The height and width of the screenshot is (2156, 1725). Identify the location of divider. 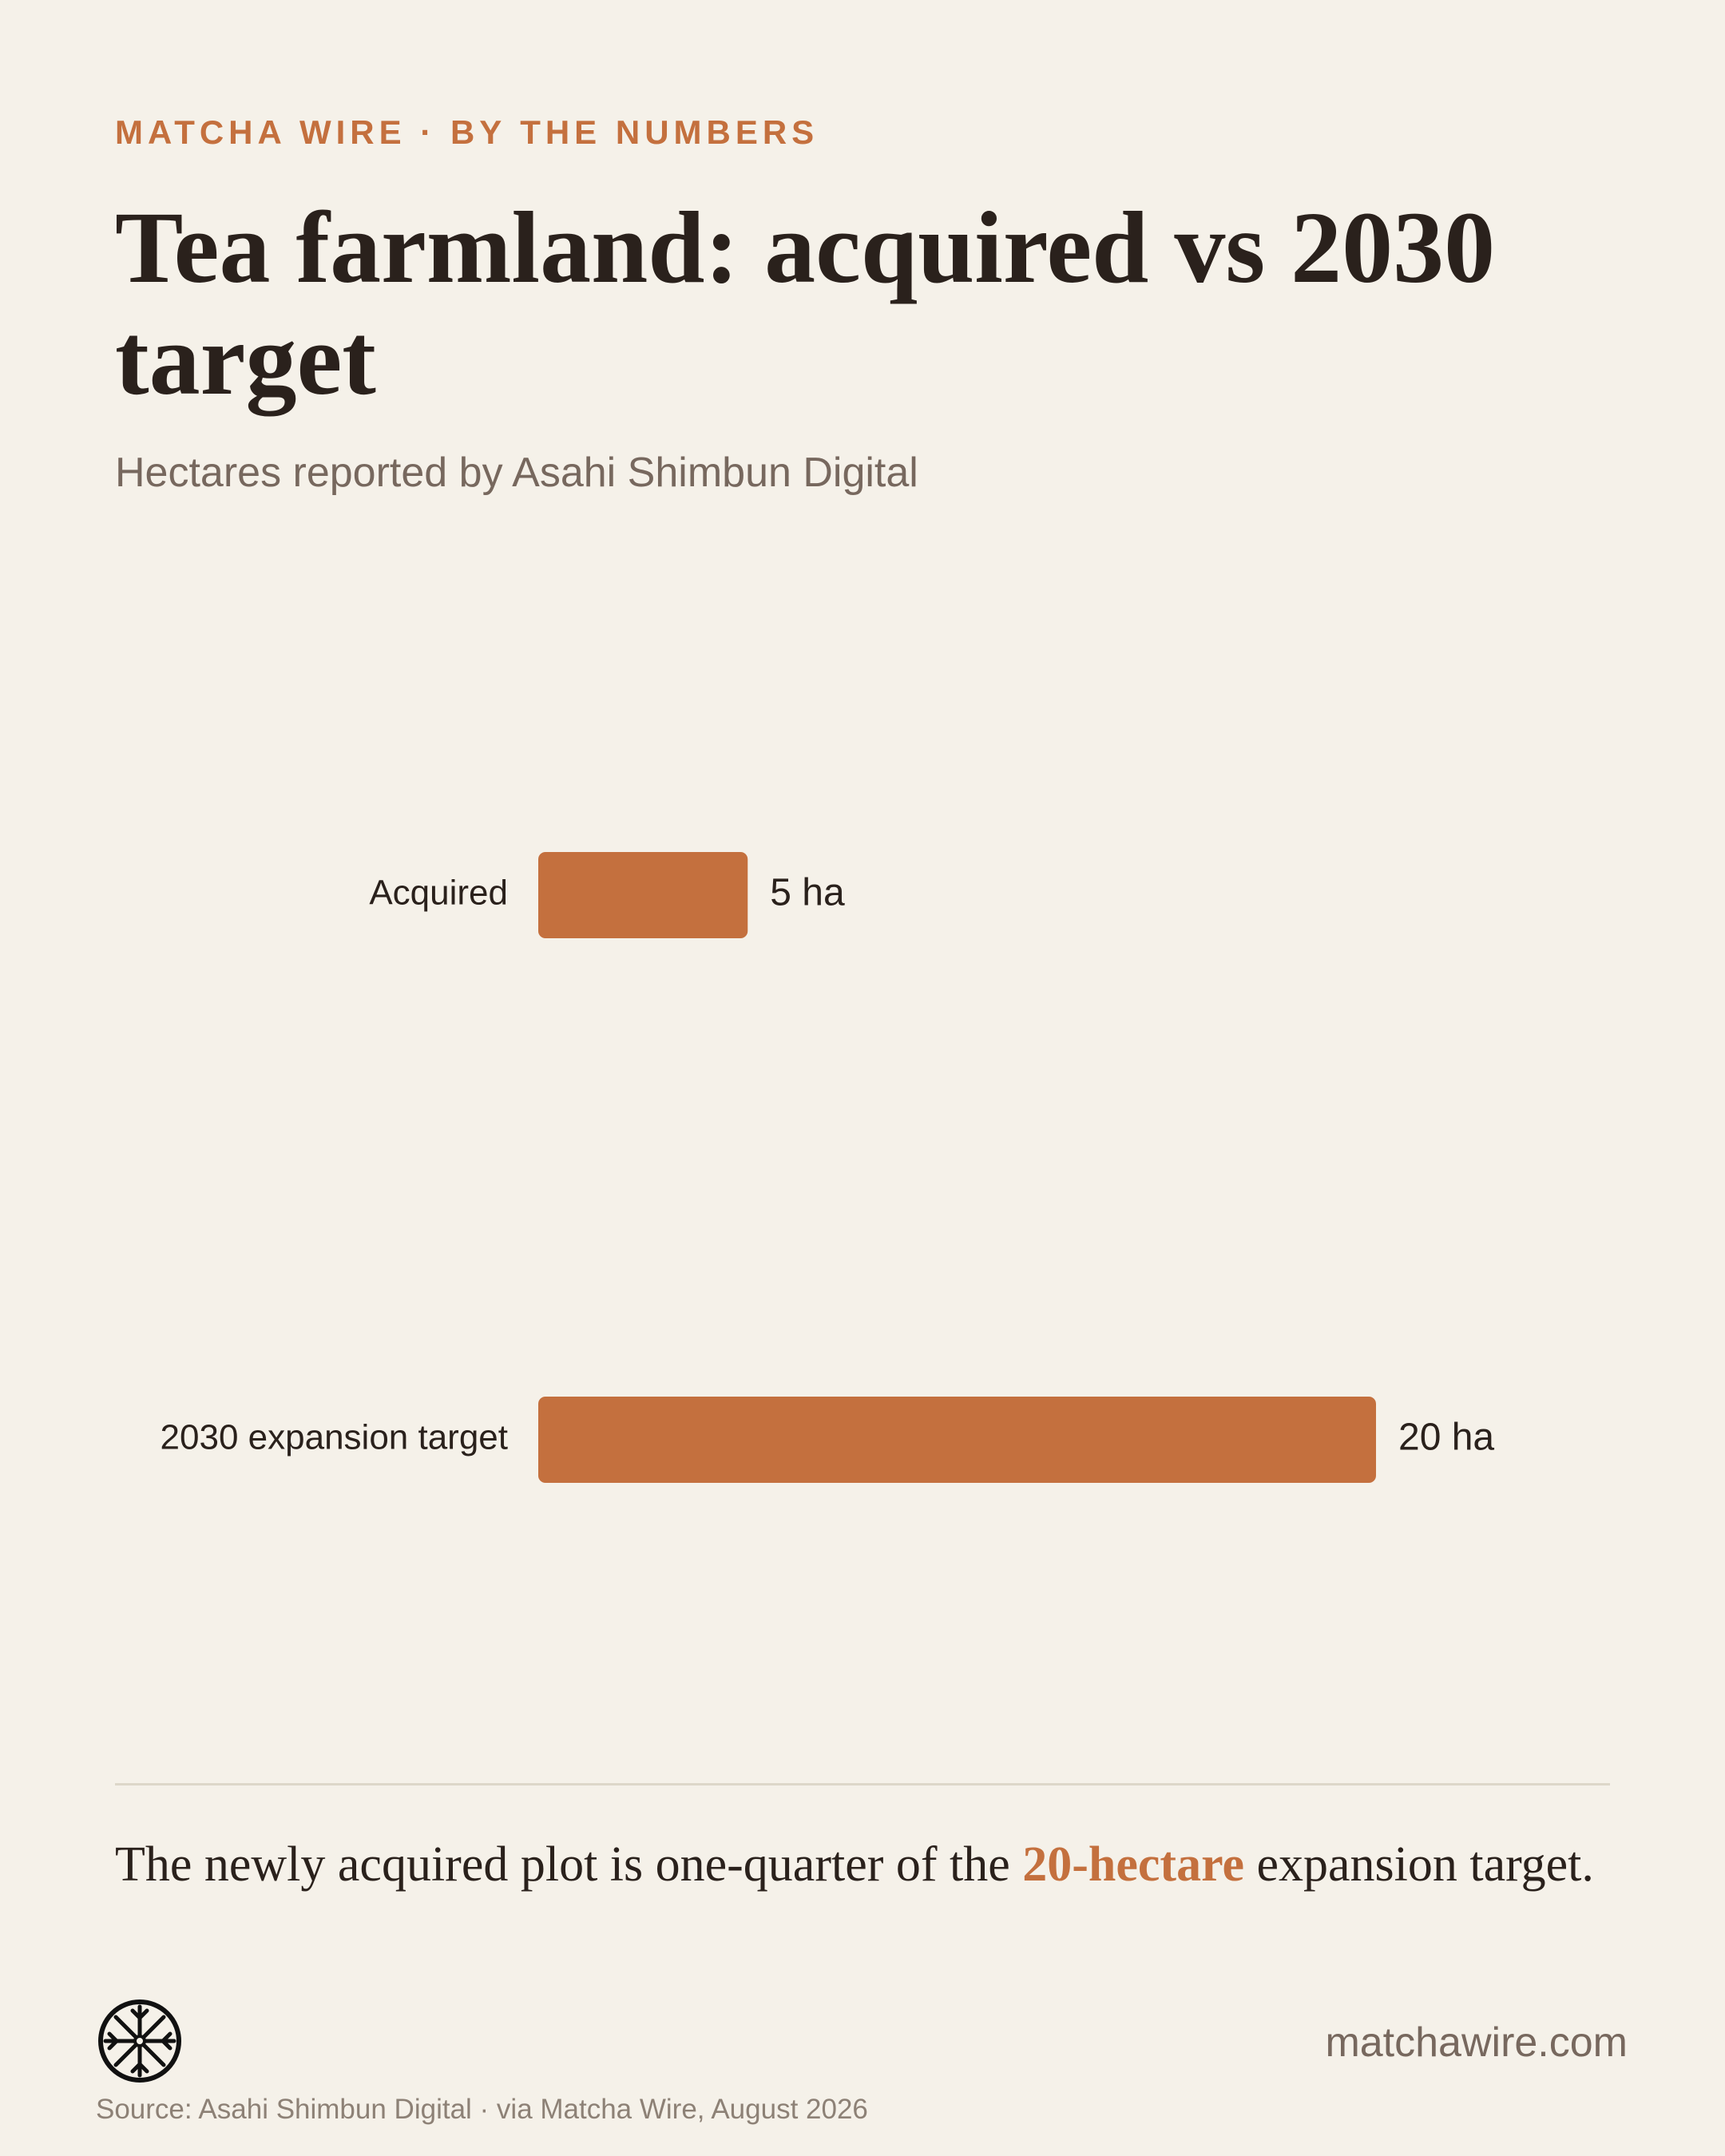
(862, 1784).